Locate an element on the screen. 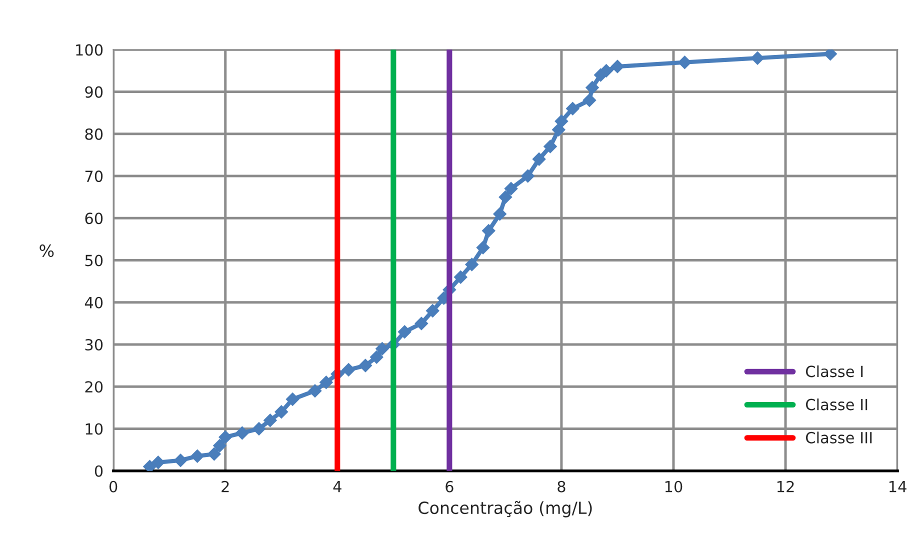 This screenshot has width=914, height=552. y-tick-label: 100 is located at coordinates (89, 50).